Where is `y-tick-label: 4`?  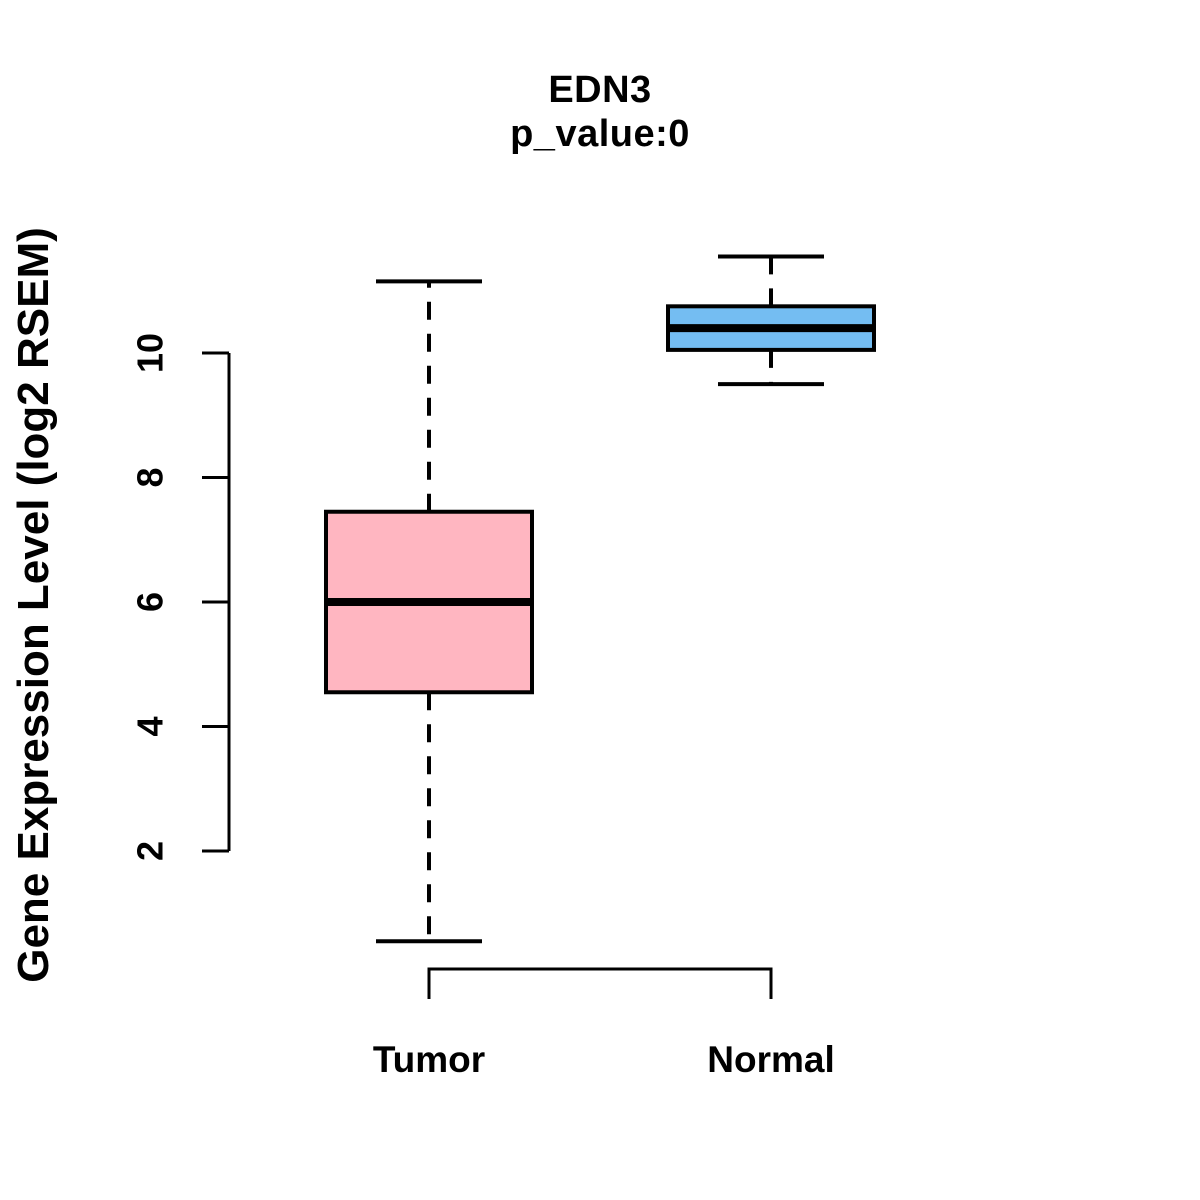 y-tick-label: 4 is located at coordinates (150, 726).